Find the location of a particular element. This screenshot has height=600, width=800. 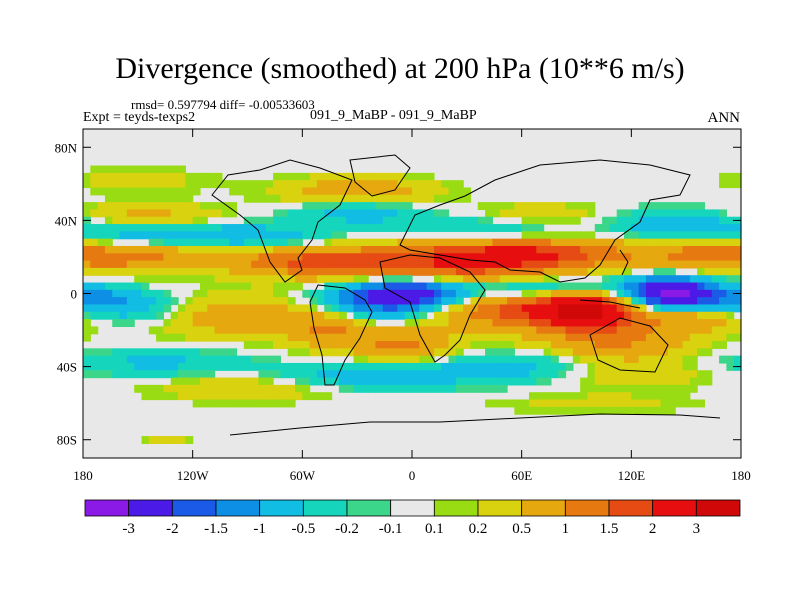

coastline-greenland is located at coordinates (380, 175).